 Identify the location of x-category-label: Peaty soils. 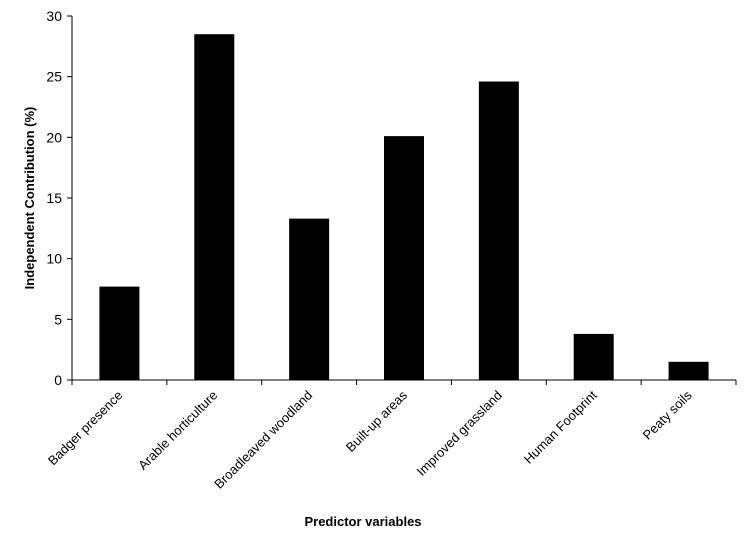
(667, 414).